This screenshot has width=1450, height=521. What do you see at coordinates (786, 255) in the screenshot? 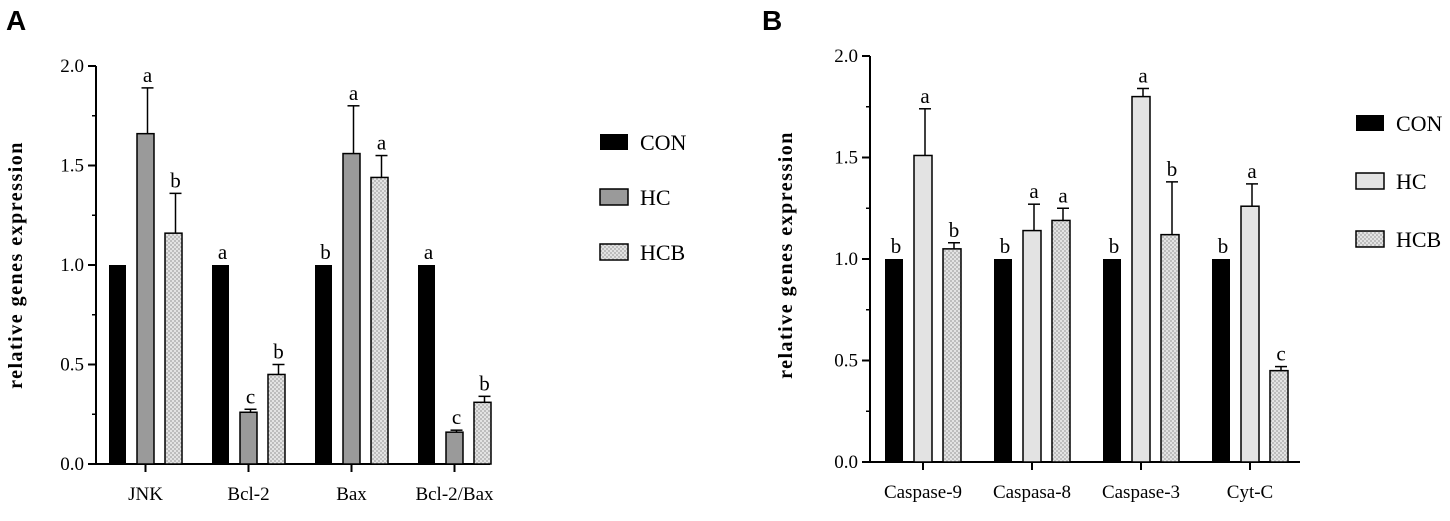
I see `panel-b-ylabel: relative genes expression` at bounding box center [786, 255].